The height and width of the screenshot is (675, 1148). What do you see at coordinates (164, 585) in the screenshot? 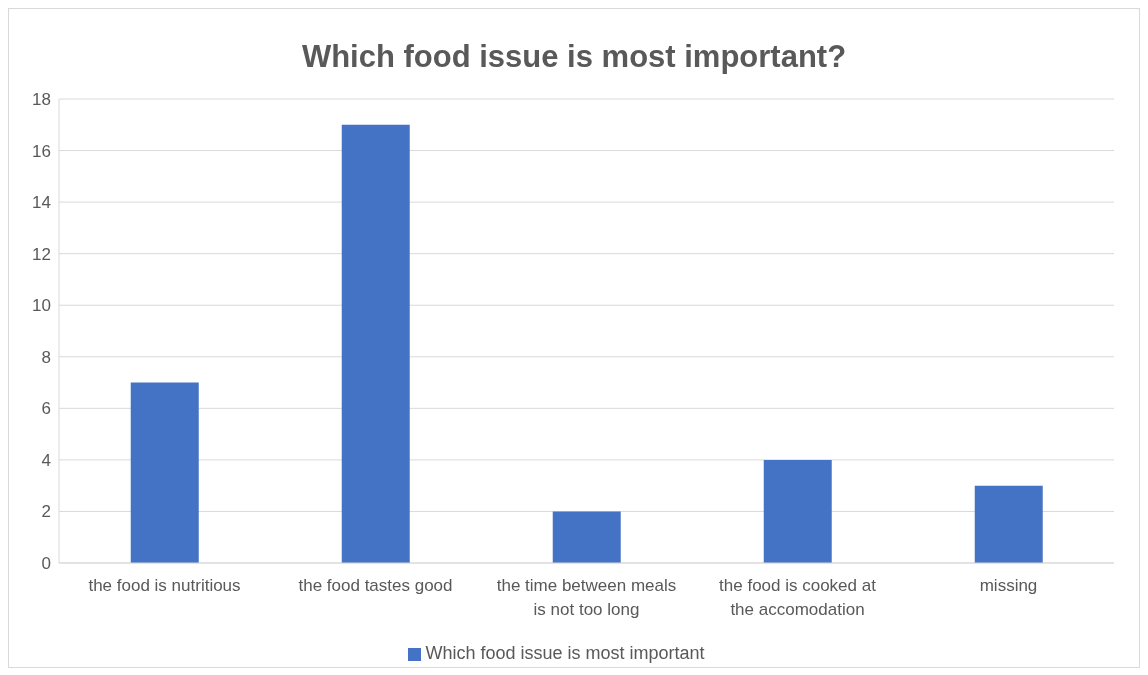
I see `x-tick-label: the food is nutritious` at bounding box center [164, 585].